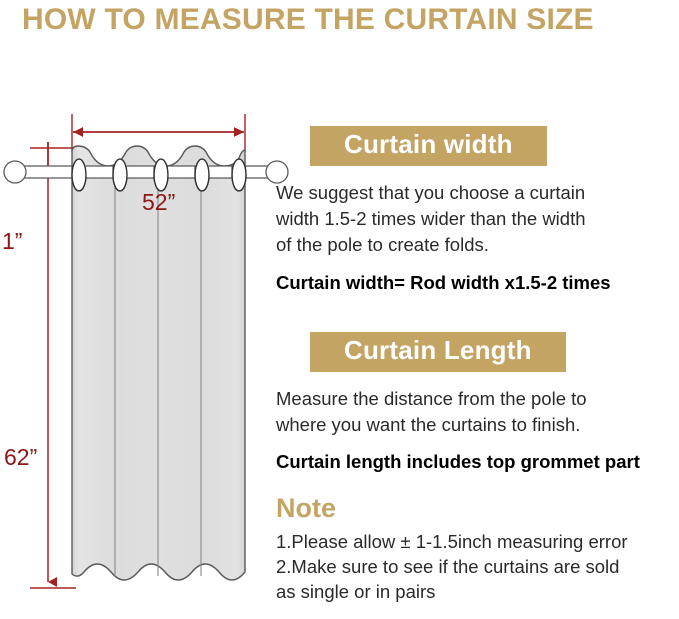 This screenshot has width=679, height=619. I want to click on length-dimension-label: 62”, so click(21, 457).